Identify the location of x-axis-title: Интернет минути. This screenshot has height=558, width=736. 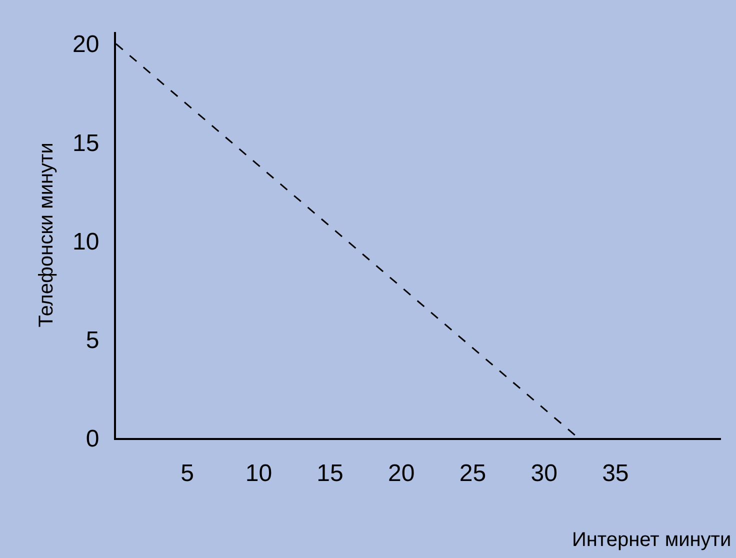
(652, 540).